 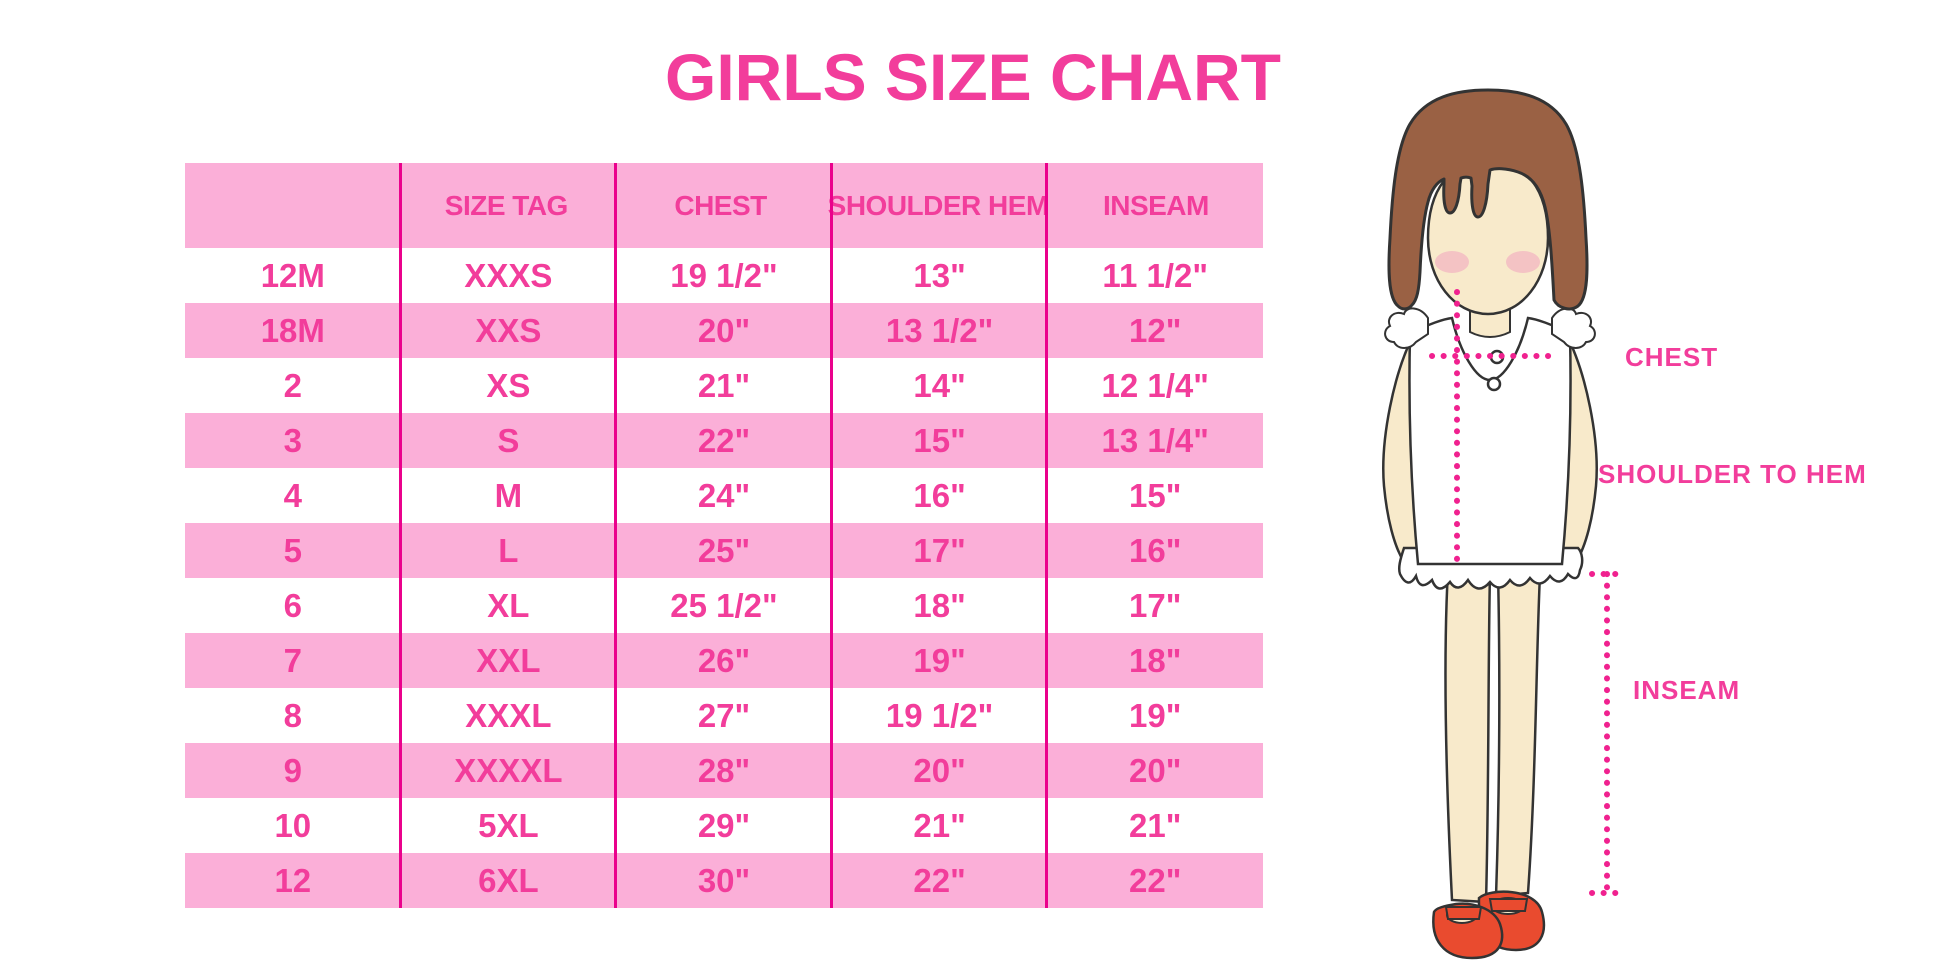 I want to click on table-cell-shoulder-hem: 14", so click(x=939, y=385).